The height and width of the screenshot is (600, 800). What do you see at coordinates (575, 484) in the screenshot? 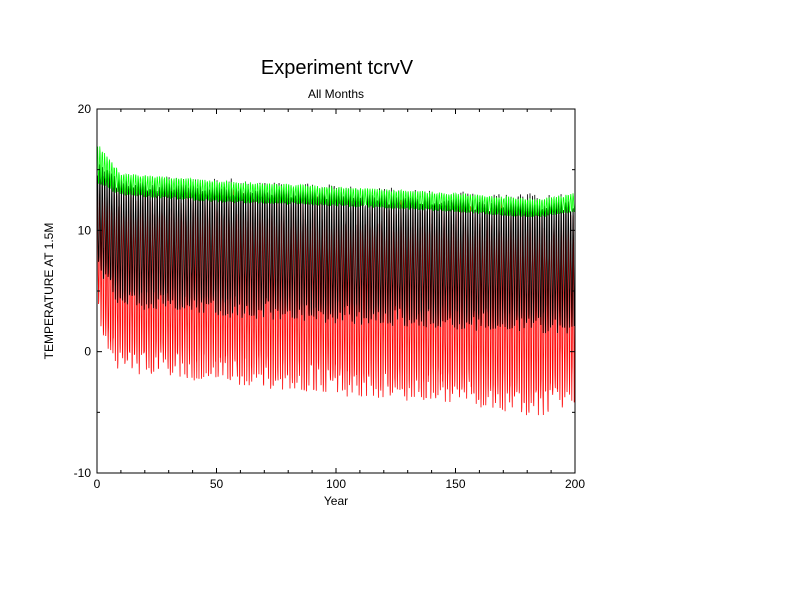
I see `x-tick-label: 200` at bounding box center [575, 484].